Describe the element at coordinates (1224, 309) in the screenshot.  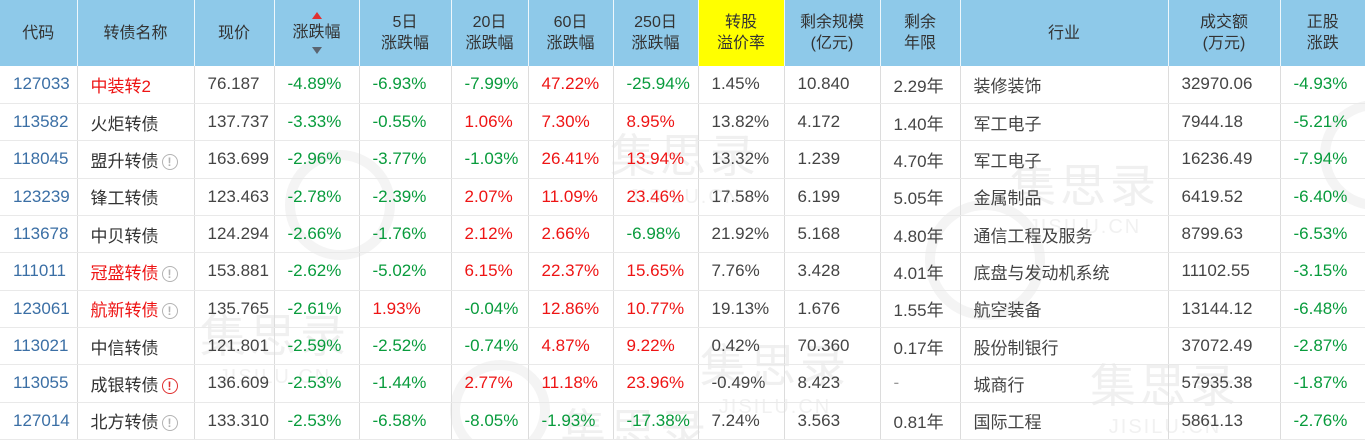
I see `cell-turnover: 13144.12` at that location.